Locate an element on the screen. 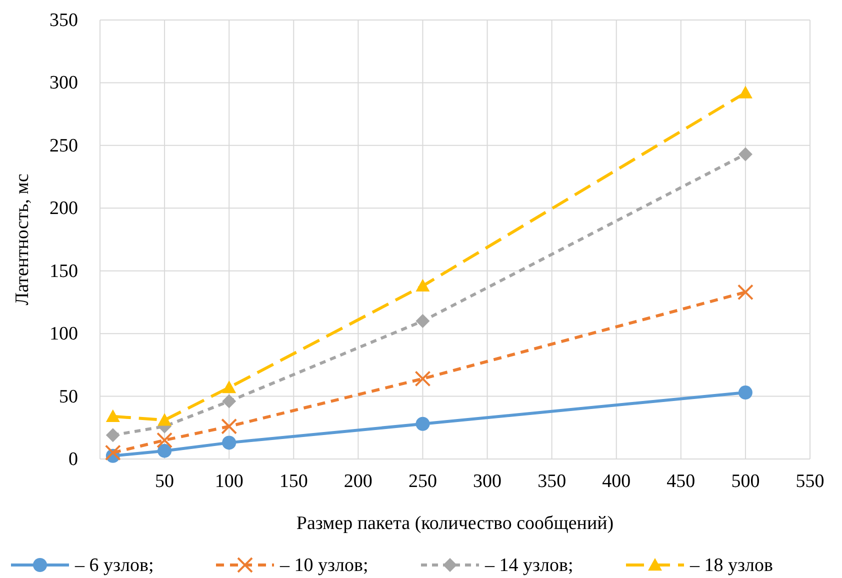 Image resolution: width=842 pixels, height=578 pixels. x-tick-label: 150 is located at coordinates (293, 481).